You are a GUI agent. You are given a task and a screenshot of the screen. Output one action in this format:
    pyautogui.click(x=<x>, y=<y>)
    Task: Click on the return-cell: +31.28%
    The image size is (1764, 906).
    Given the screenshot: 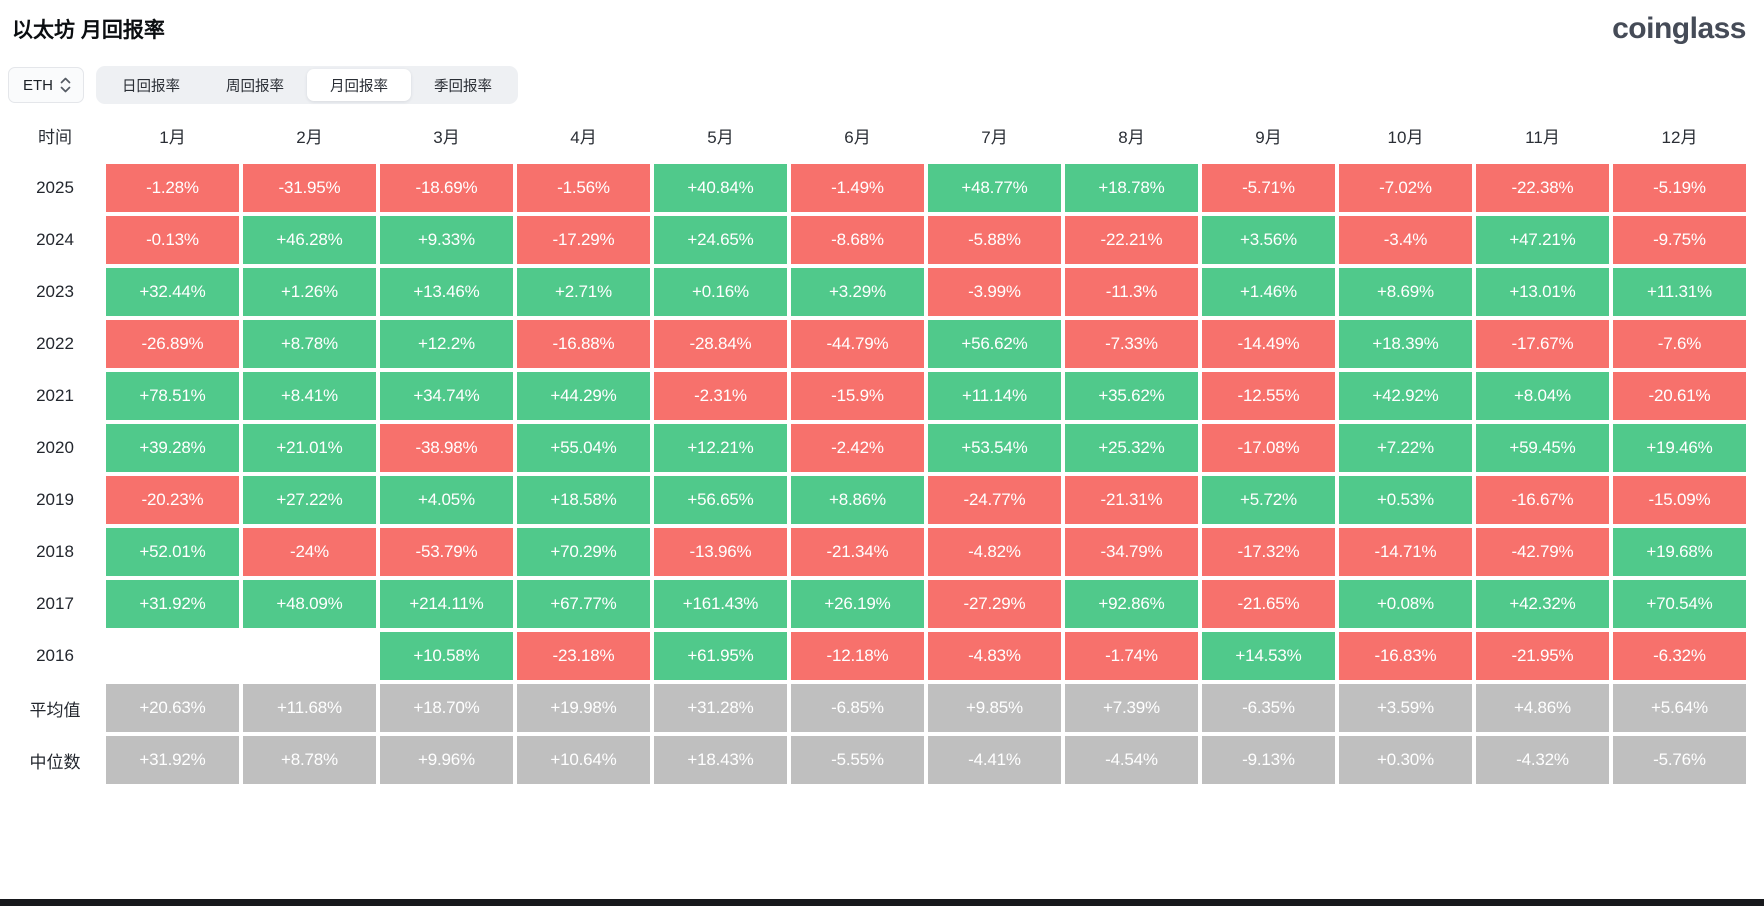 What is the action you would take?
    pyautogui.click(x=720, y=708)
    